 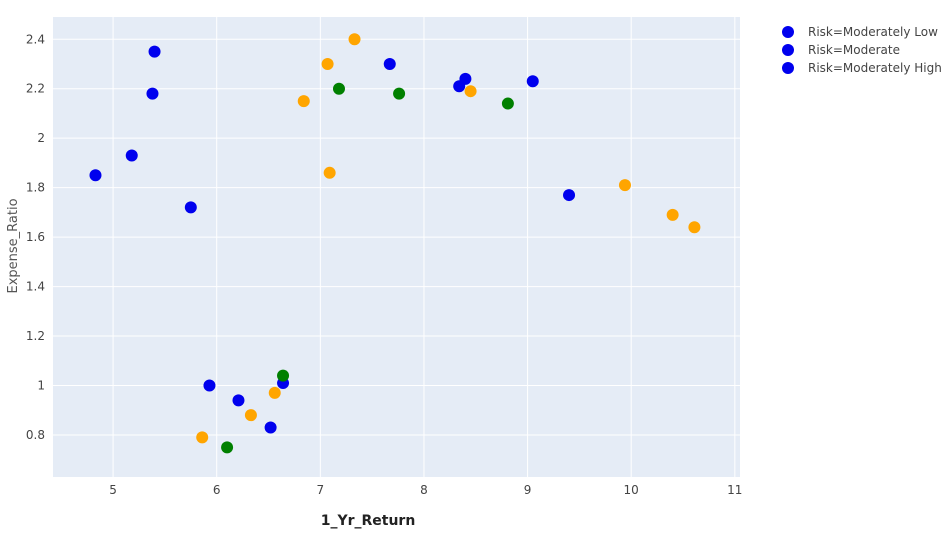 I want to click on y-tick-label: 2.4, so click(x=35, y=39).